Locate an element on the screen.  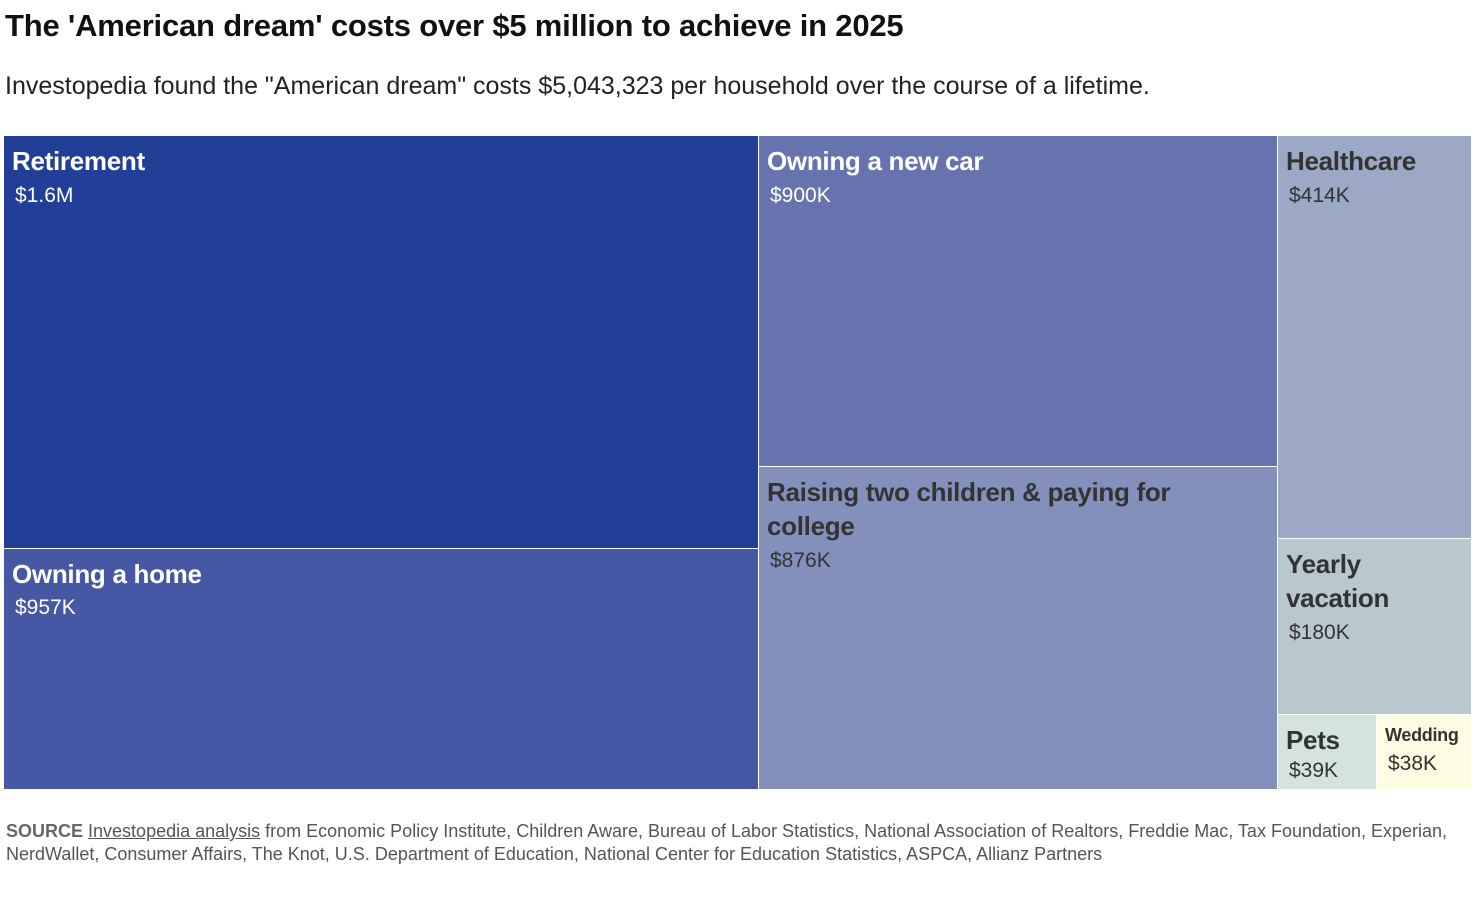
tile-value: $957K is located at coordinates (45, 607).